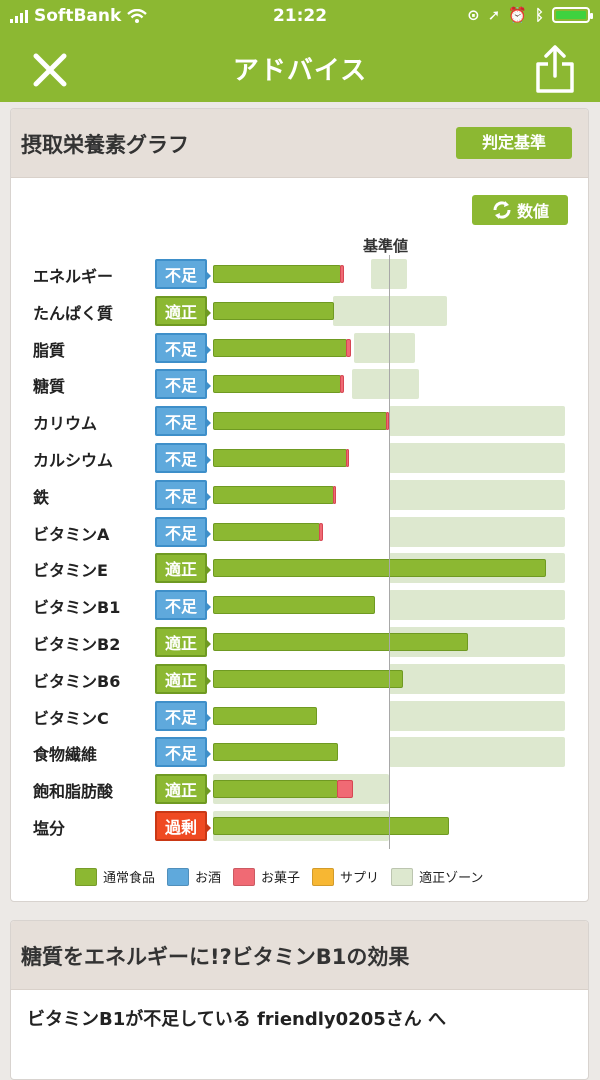 The width and height of the screenshot is (600, 1080). Describe the element at coordinates (300, 16) in the screenshot. I see `status-time: 21:22` at that location.